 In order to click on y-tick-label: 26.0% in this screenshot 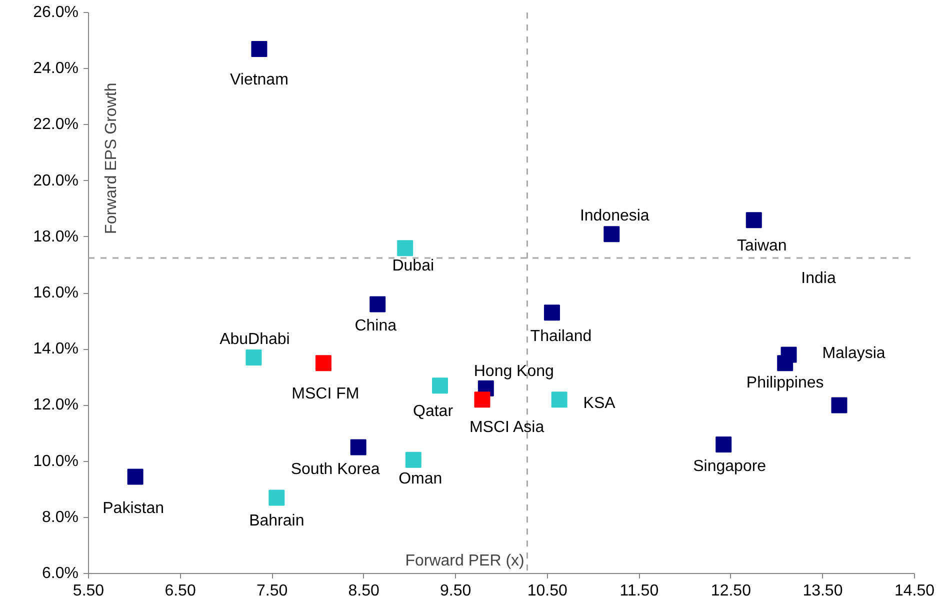, I will do `click(56, 12)`.